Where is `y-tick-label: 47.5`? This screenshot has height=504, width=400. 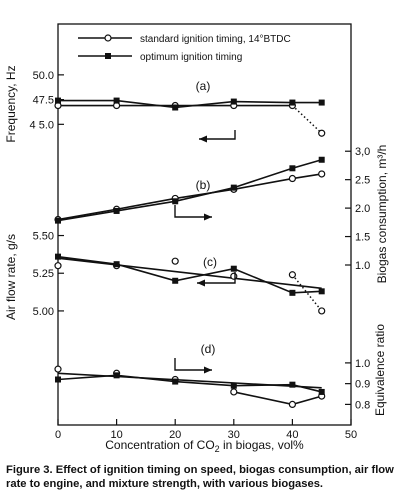
y-tick-label: 47.5 is located at coordinates (43, 101).